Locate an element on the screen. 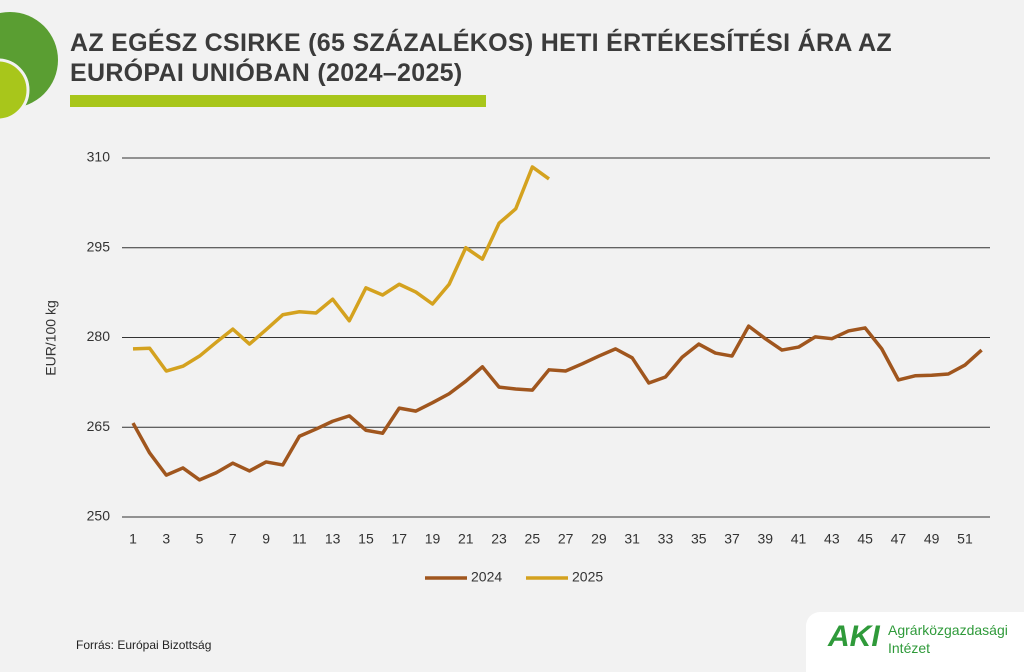 This screenshot has height=672, width=1024. x-tick-label: 17 is located at coordinates (399, 539).